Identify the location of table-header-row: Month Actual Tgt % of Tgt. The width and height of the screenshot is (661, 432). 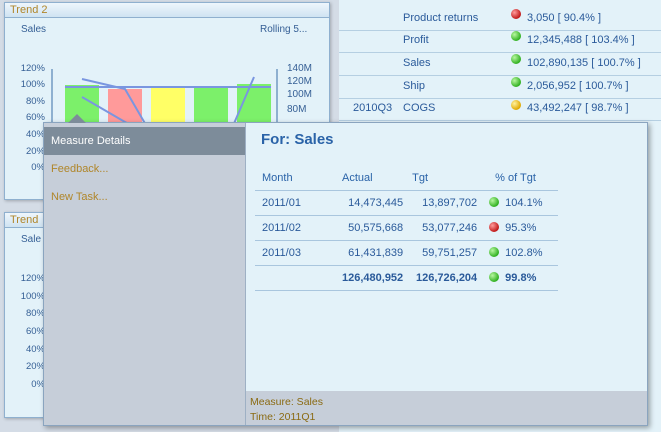
(406, 178).